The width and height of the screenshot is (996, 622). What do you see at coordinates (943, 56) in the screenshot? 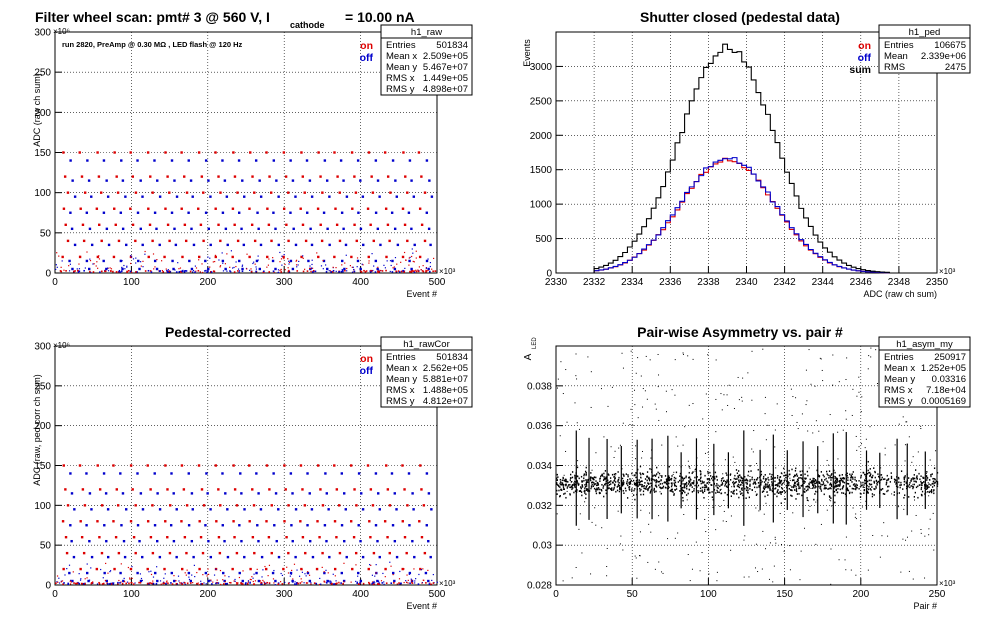
I see `stat-value: 2.339e+06` at bounding box center [943, 56].